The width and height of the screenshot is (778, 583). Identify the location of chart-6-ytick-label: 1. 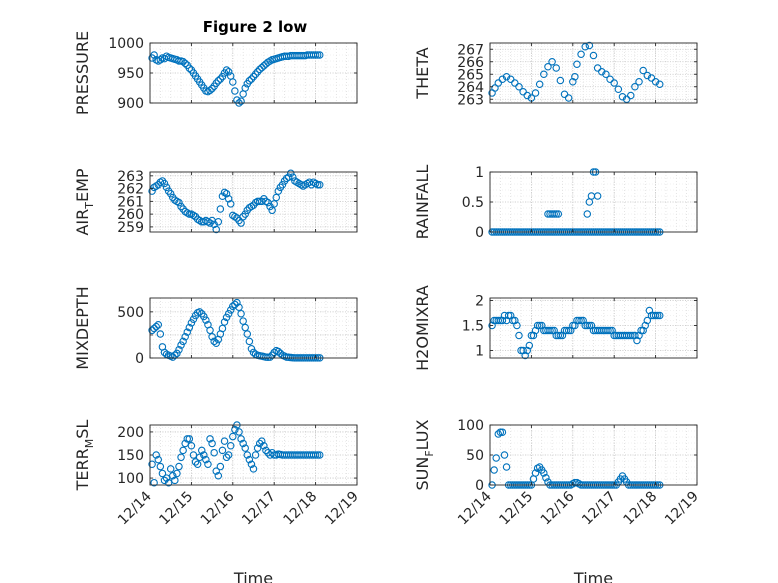
(479, 352).